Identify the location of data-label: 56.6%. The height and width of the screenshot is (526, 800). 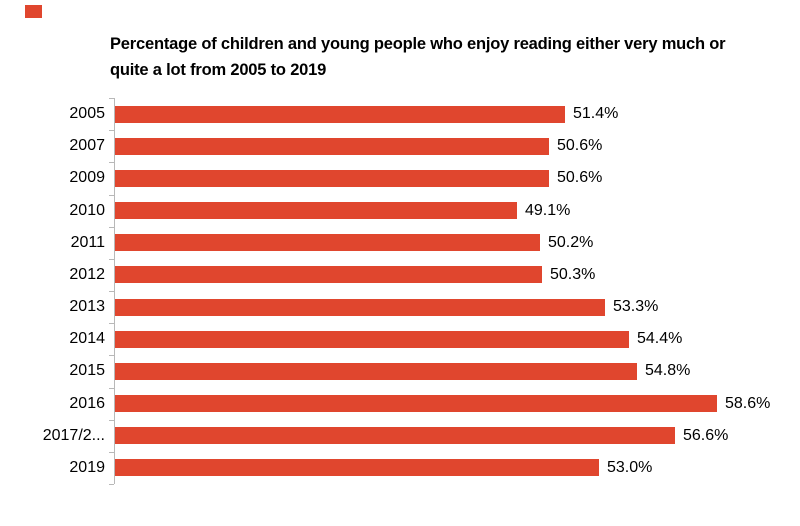
(706, 435).